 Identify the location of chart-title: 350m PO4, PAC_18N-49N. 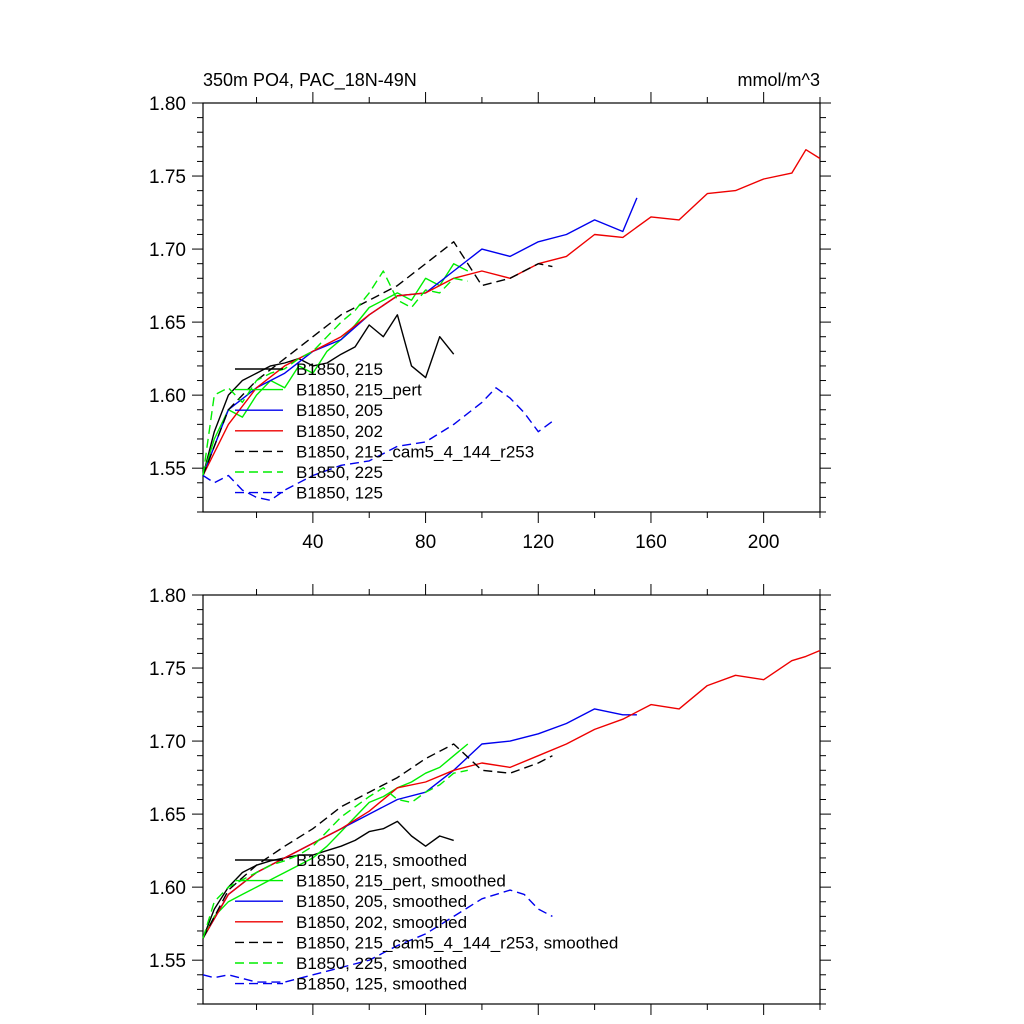
(310, 80).